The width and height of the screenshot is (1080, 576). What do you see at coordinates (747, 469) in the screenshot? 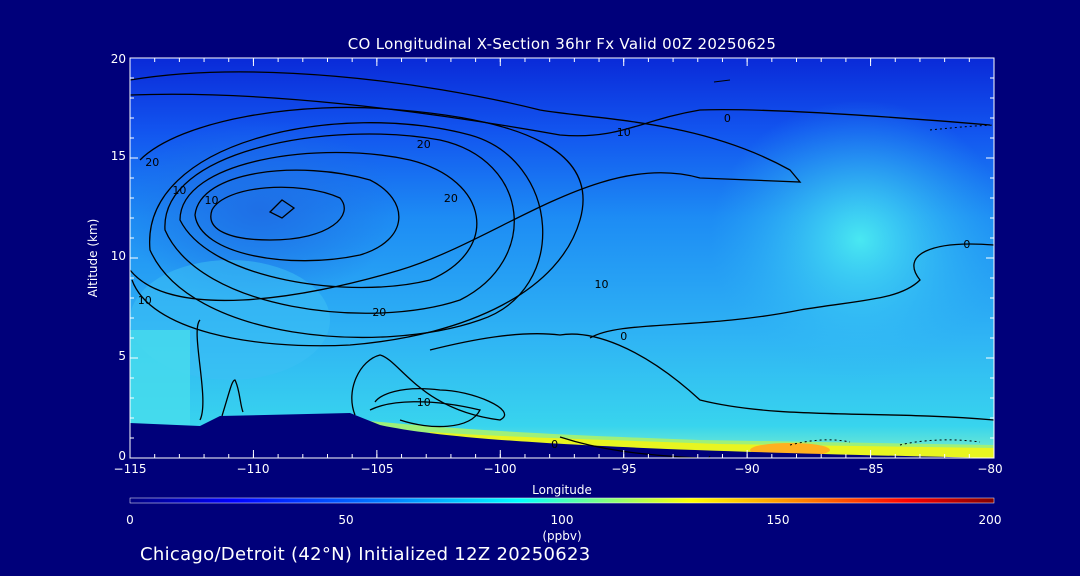
I see `x-tick-label: −90` at bounding box center [747, 469].